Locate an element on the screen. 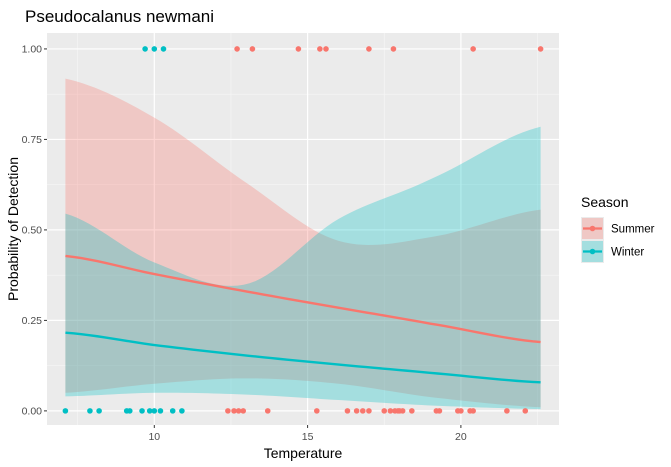 The image size is (671, 467). x-axis: 10 15 20 is located at coordinates (307, 434).